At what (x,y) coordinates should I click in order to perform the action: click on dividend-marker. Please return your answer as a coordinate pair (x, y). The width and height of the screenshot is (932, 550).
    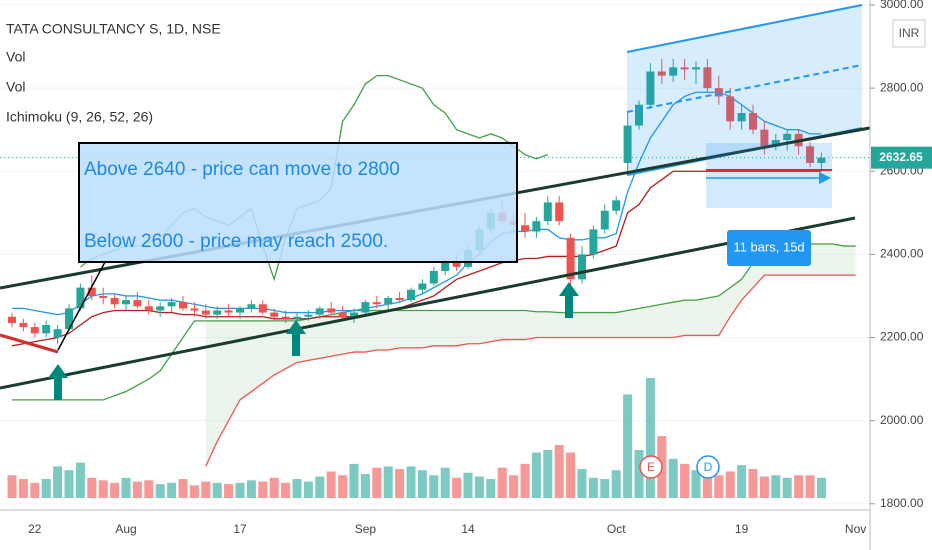
    Looking at the image, I should click on (708, 467).